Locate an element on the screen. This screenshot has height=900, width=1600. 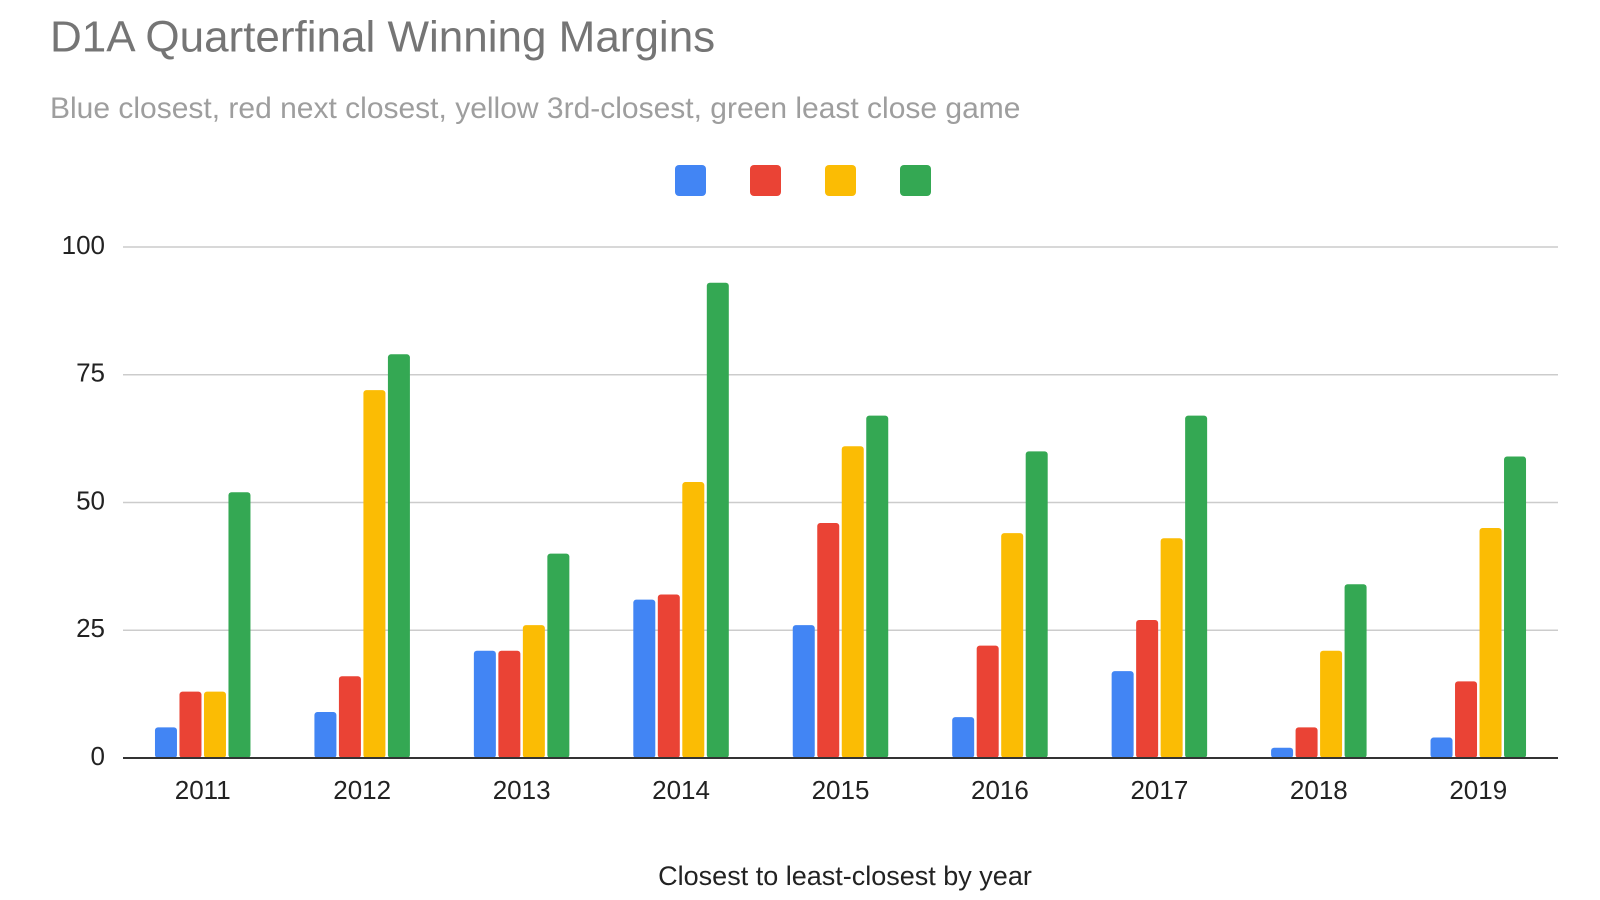
y-tick-label: 75 is located at coordinates (90, 373).